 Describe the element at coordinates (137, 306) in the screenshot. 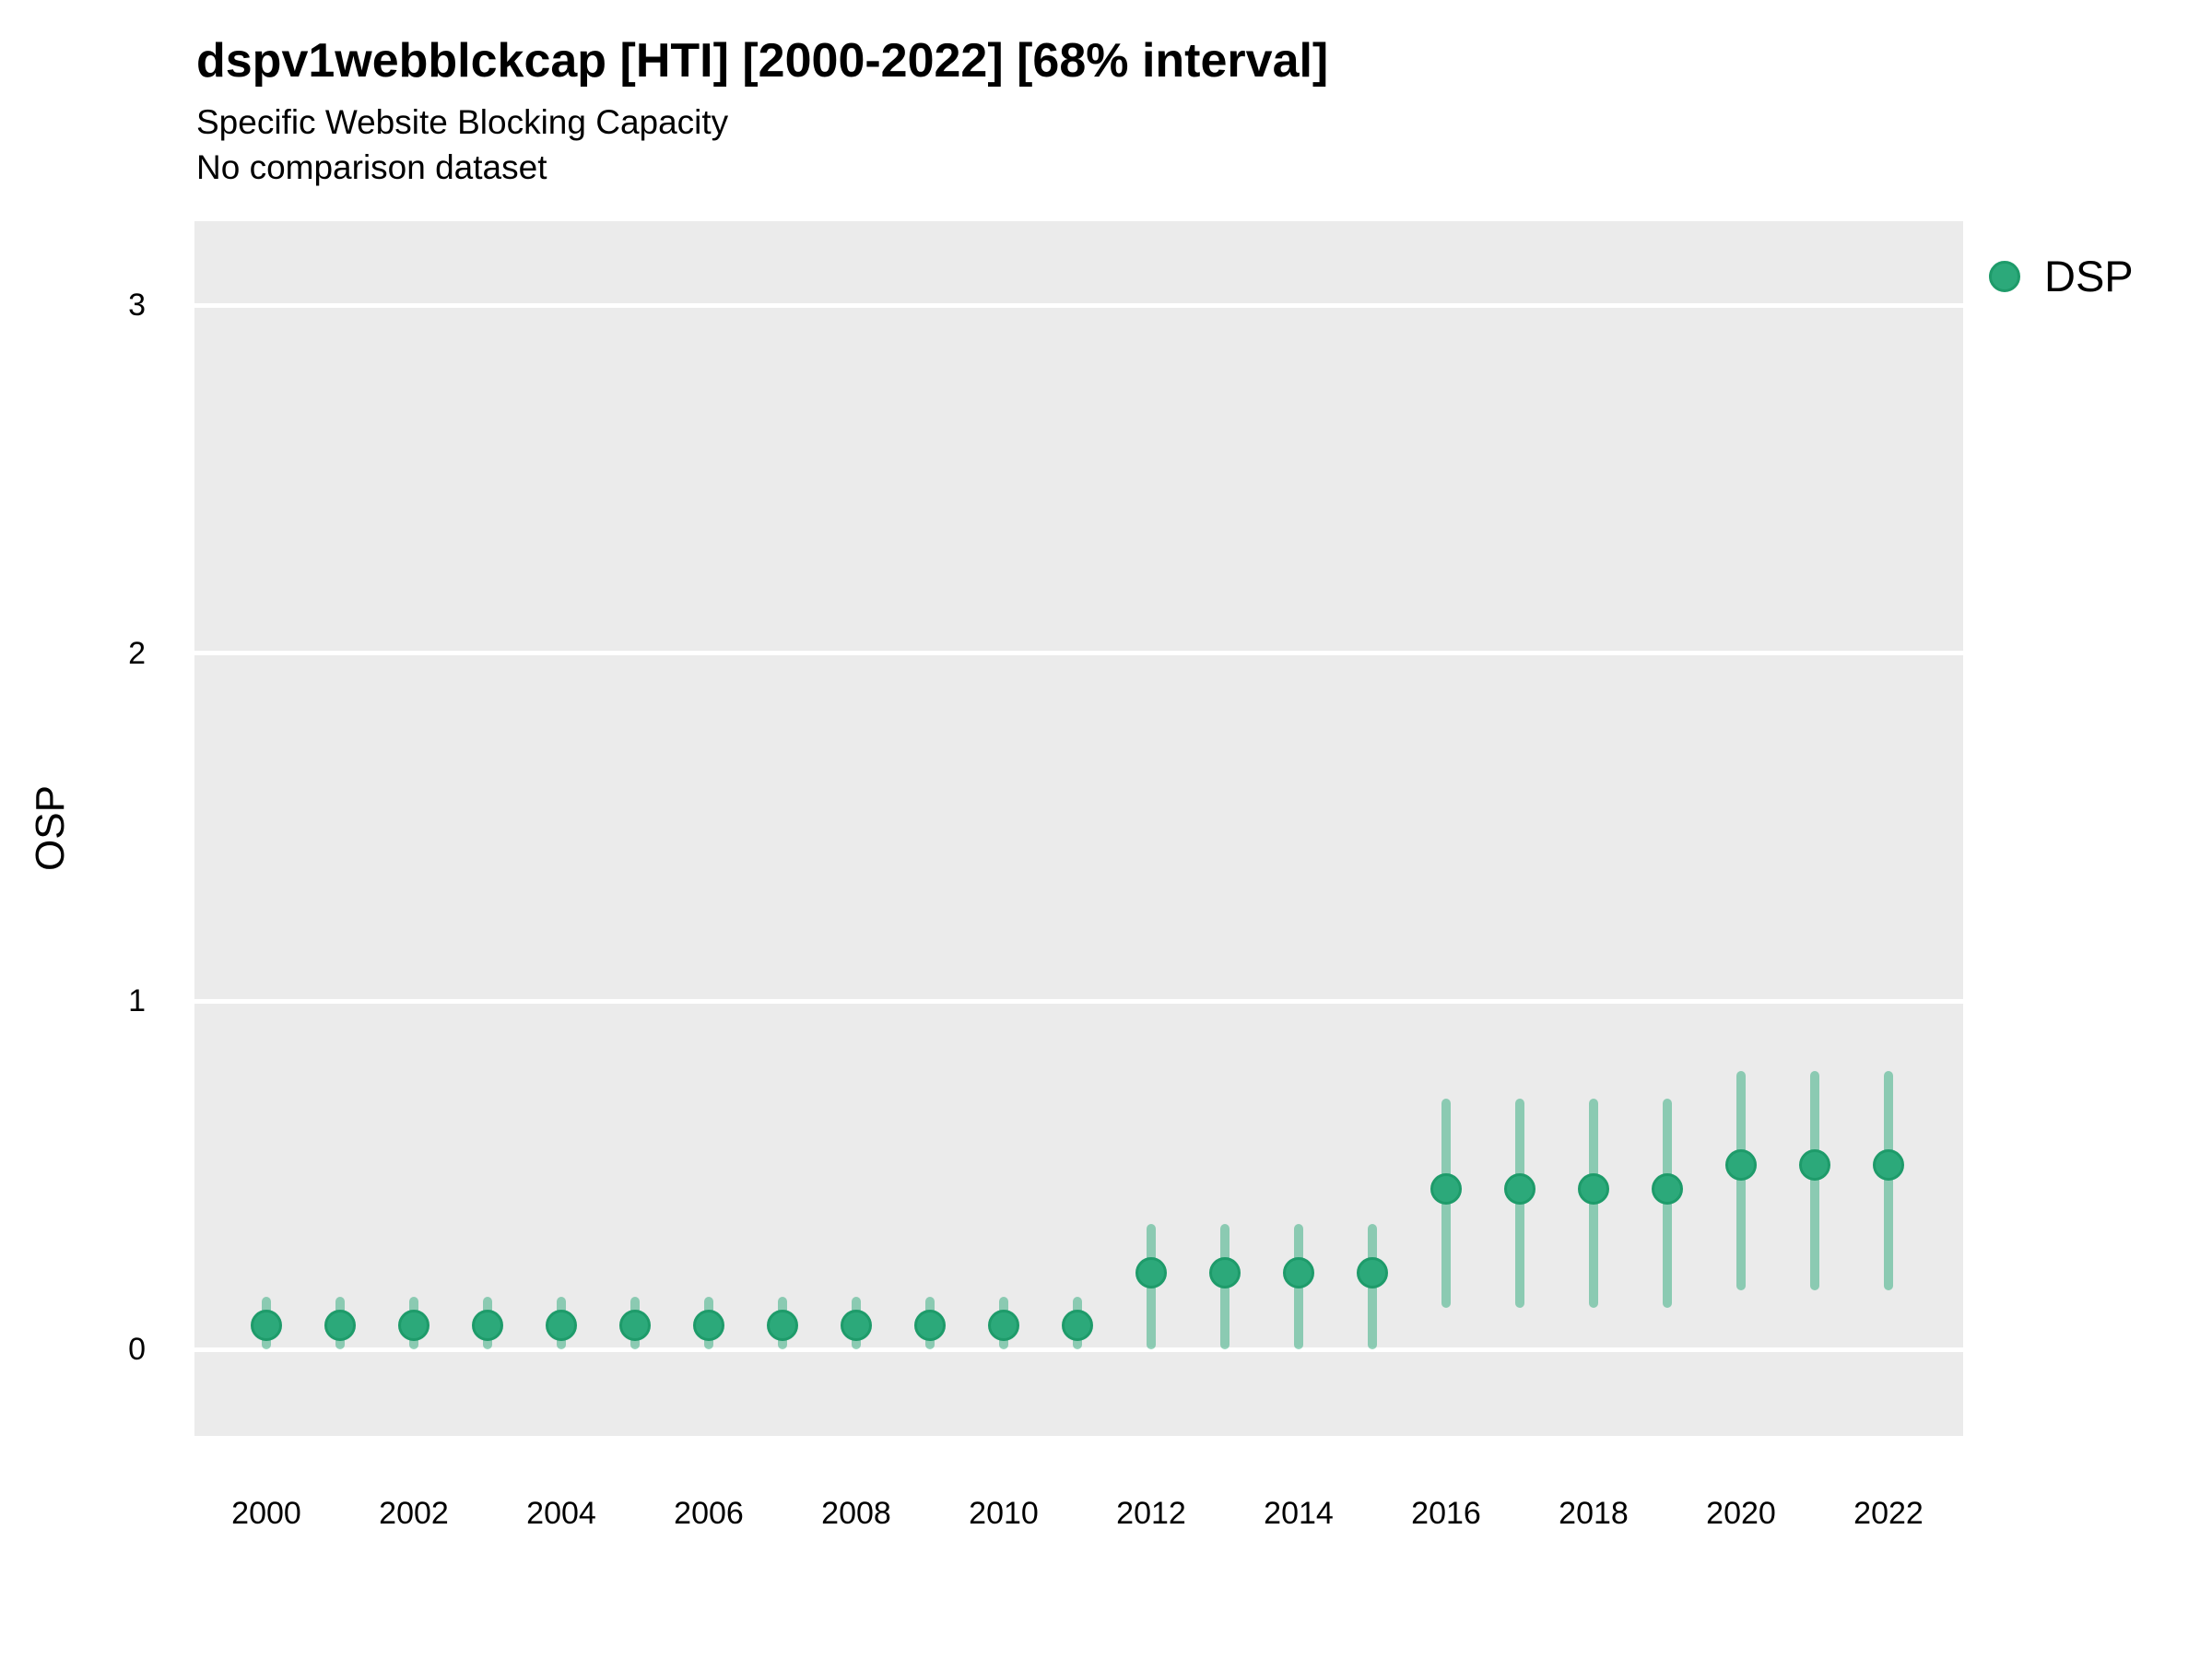

I see `y-tick-label: 3` at that location.